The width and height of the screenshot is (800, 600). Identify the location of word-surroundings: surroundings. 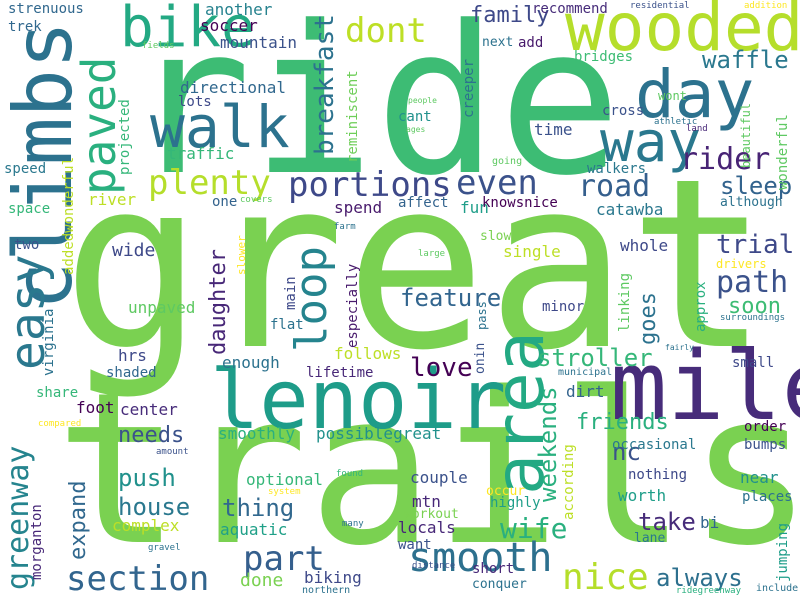
(753, 318).